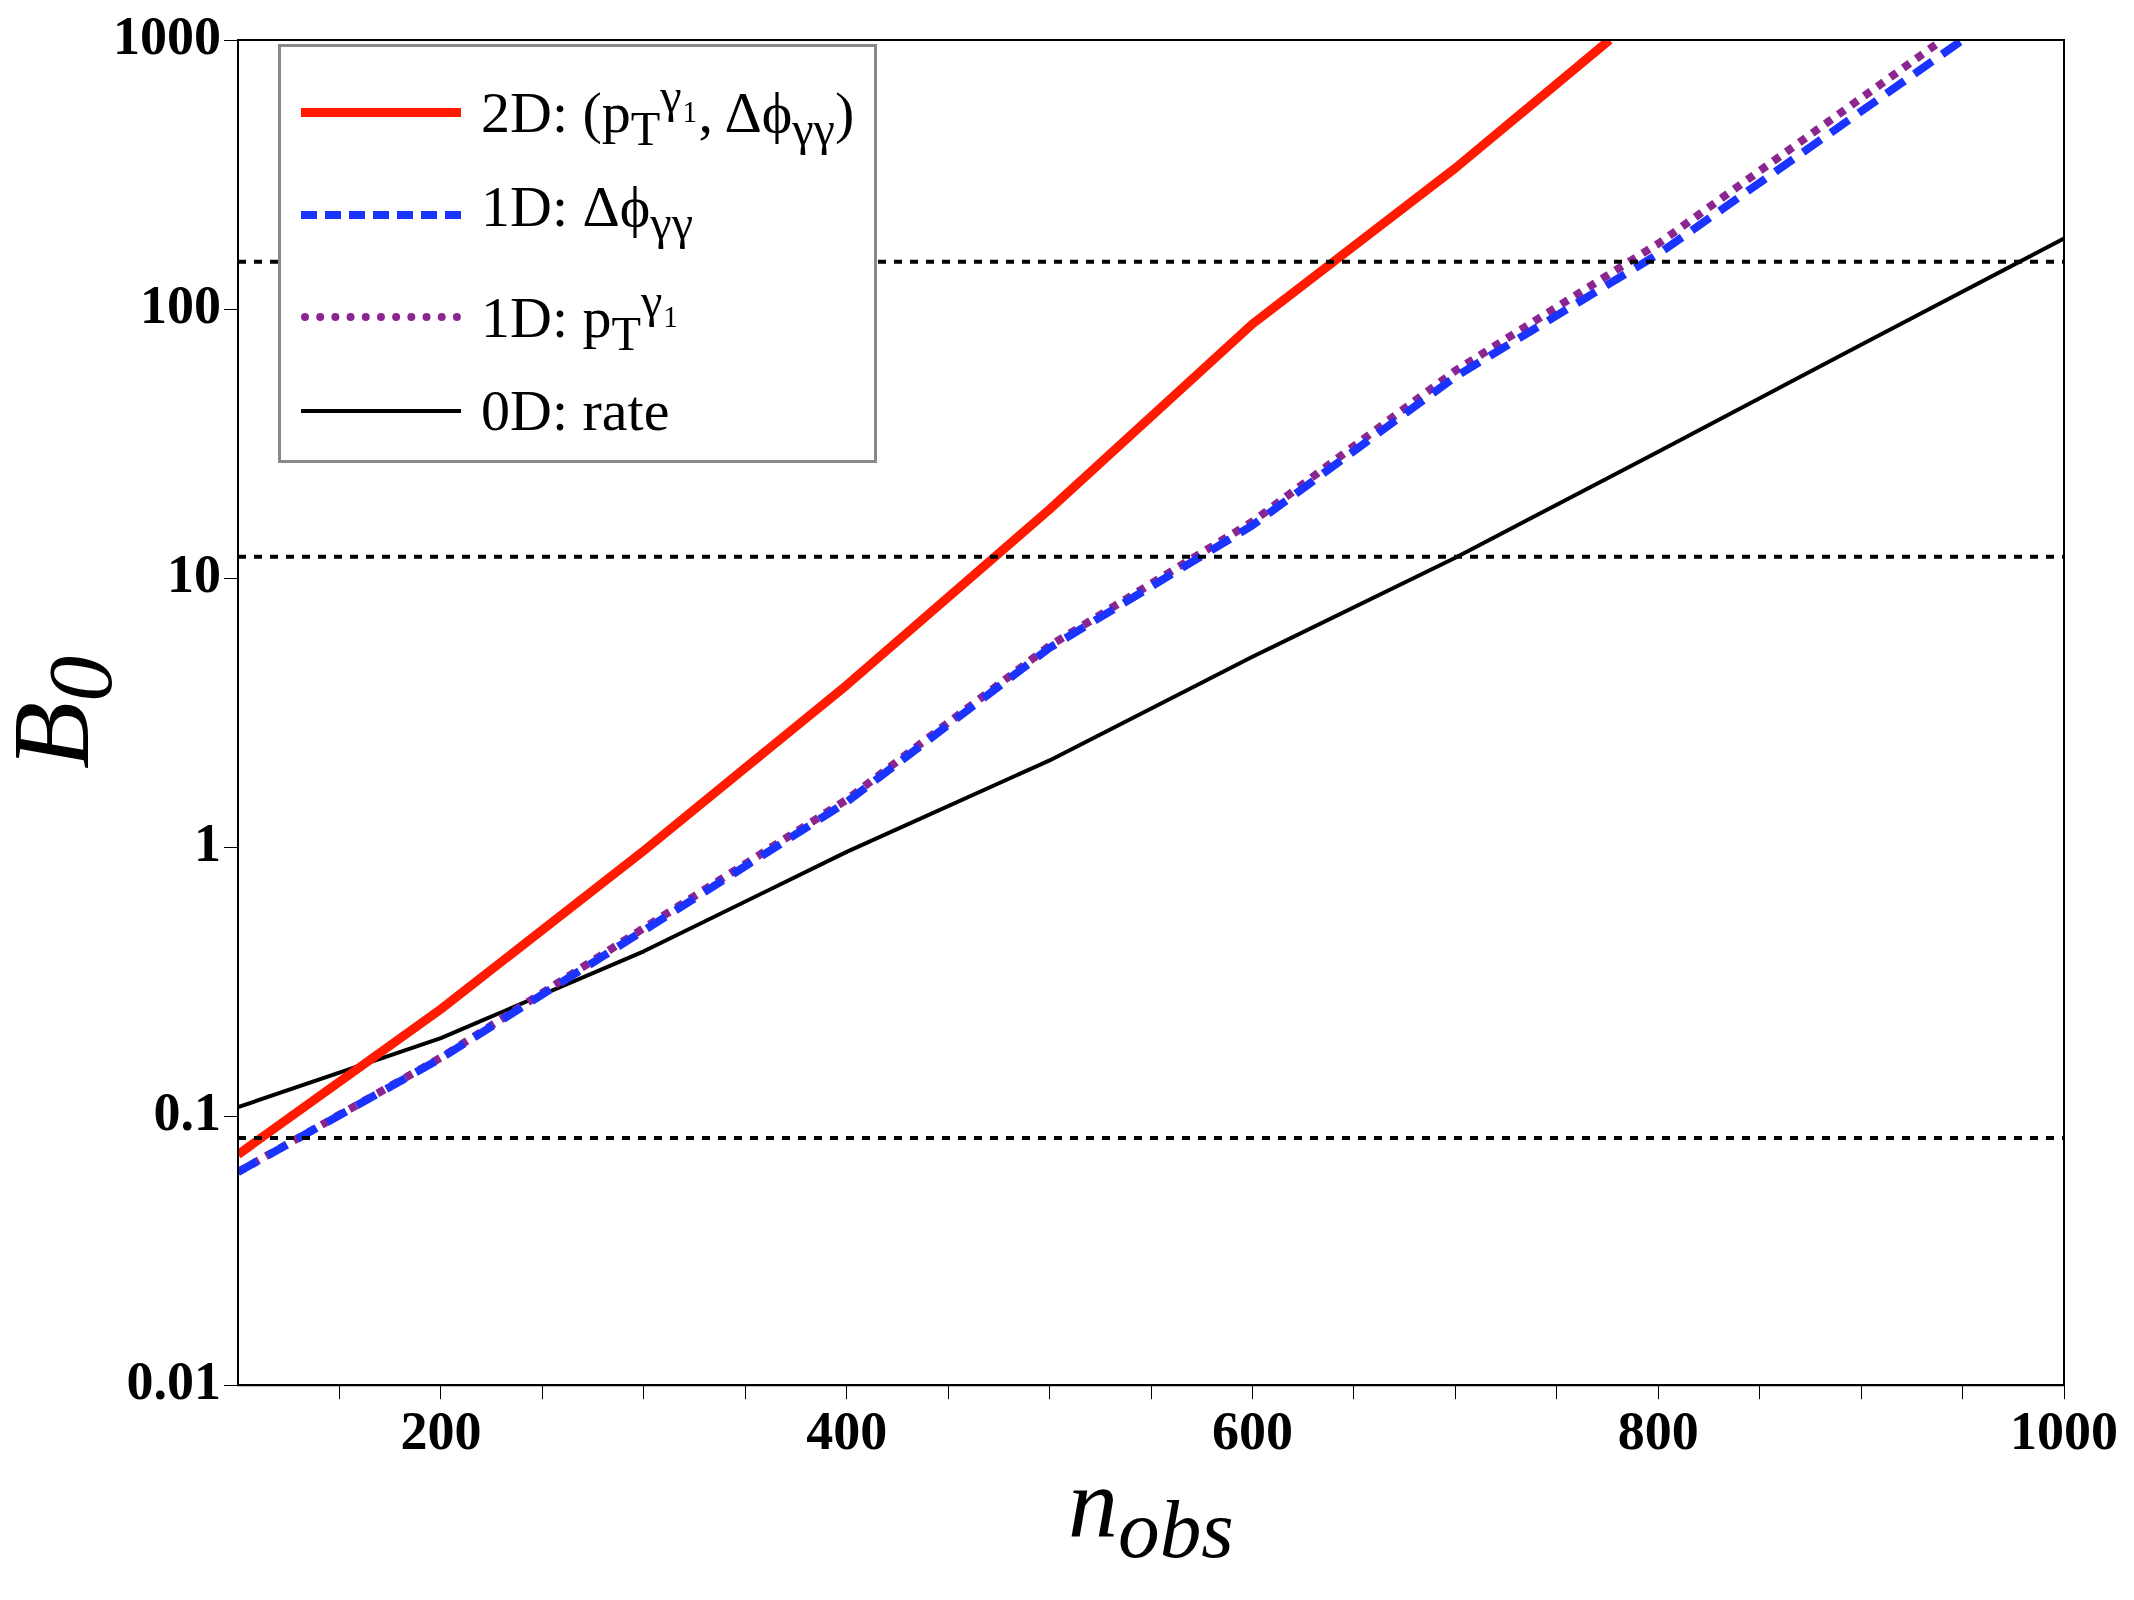 The image size is (2134, 1600). What do you see at coordinates (441, 1430) in the screenshot?
I see `x-tick-label: 200` at bounding box center [441, 1430].